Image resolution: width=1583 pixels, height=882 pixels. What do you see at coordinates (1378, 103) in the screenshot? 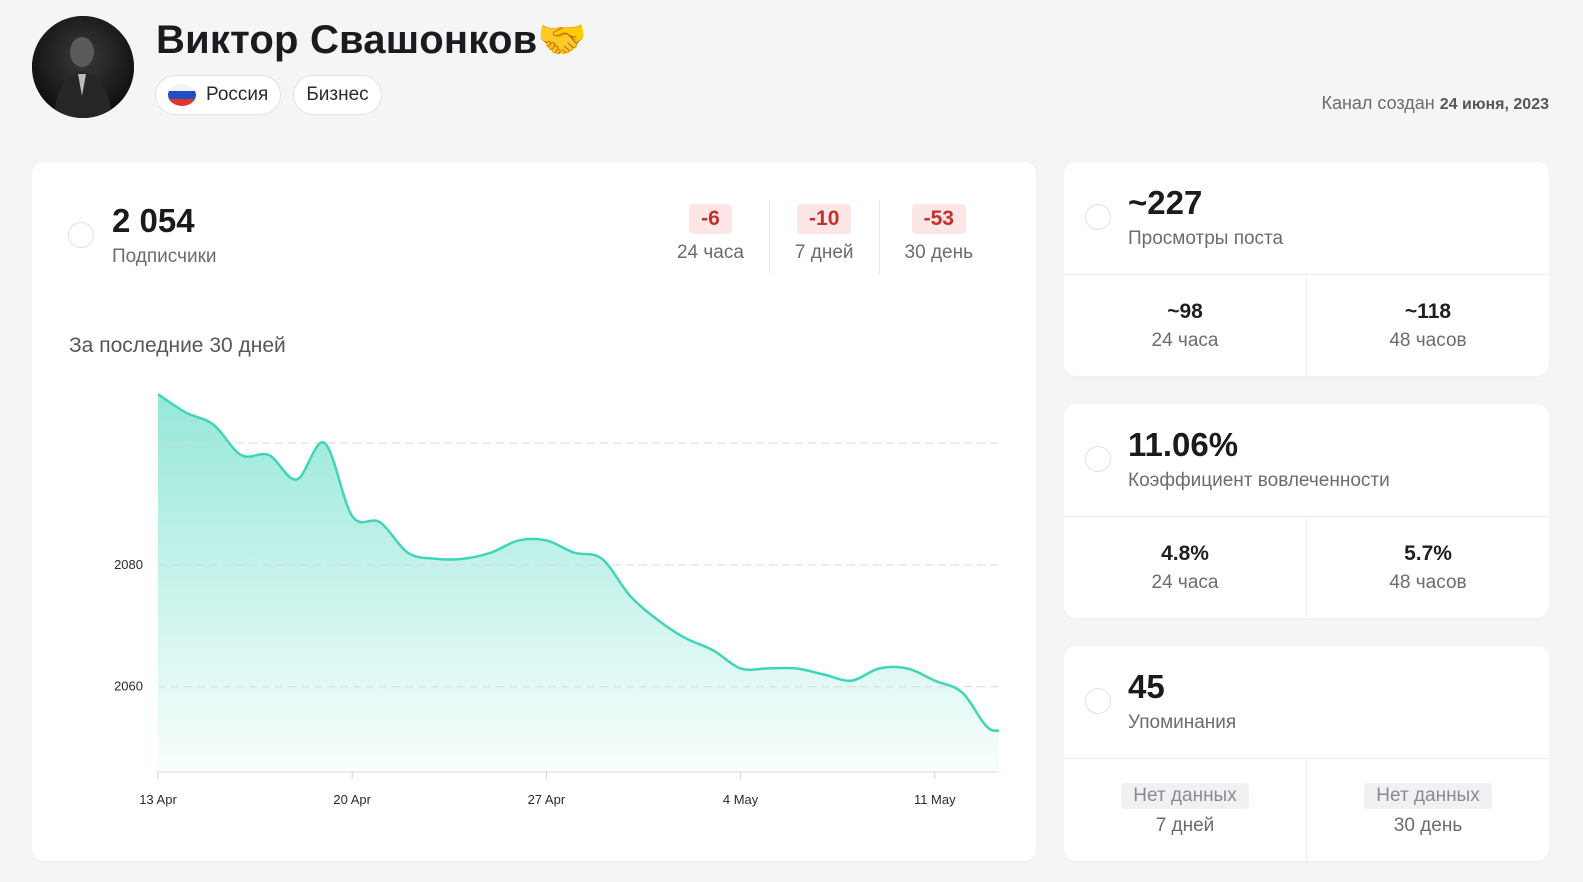
I see `created-prefix: Канал создан` at bounding box center [1378, 103].